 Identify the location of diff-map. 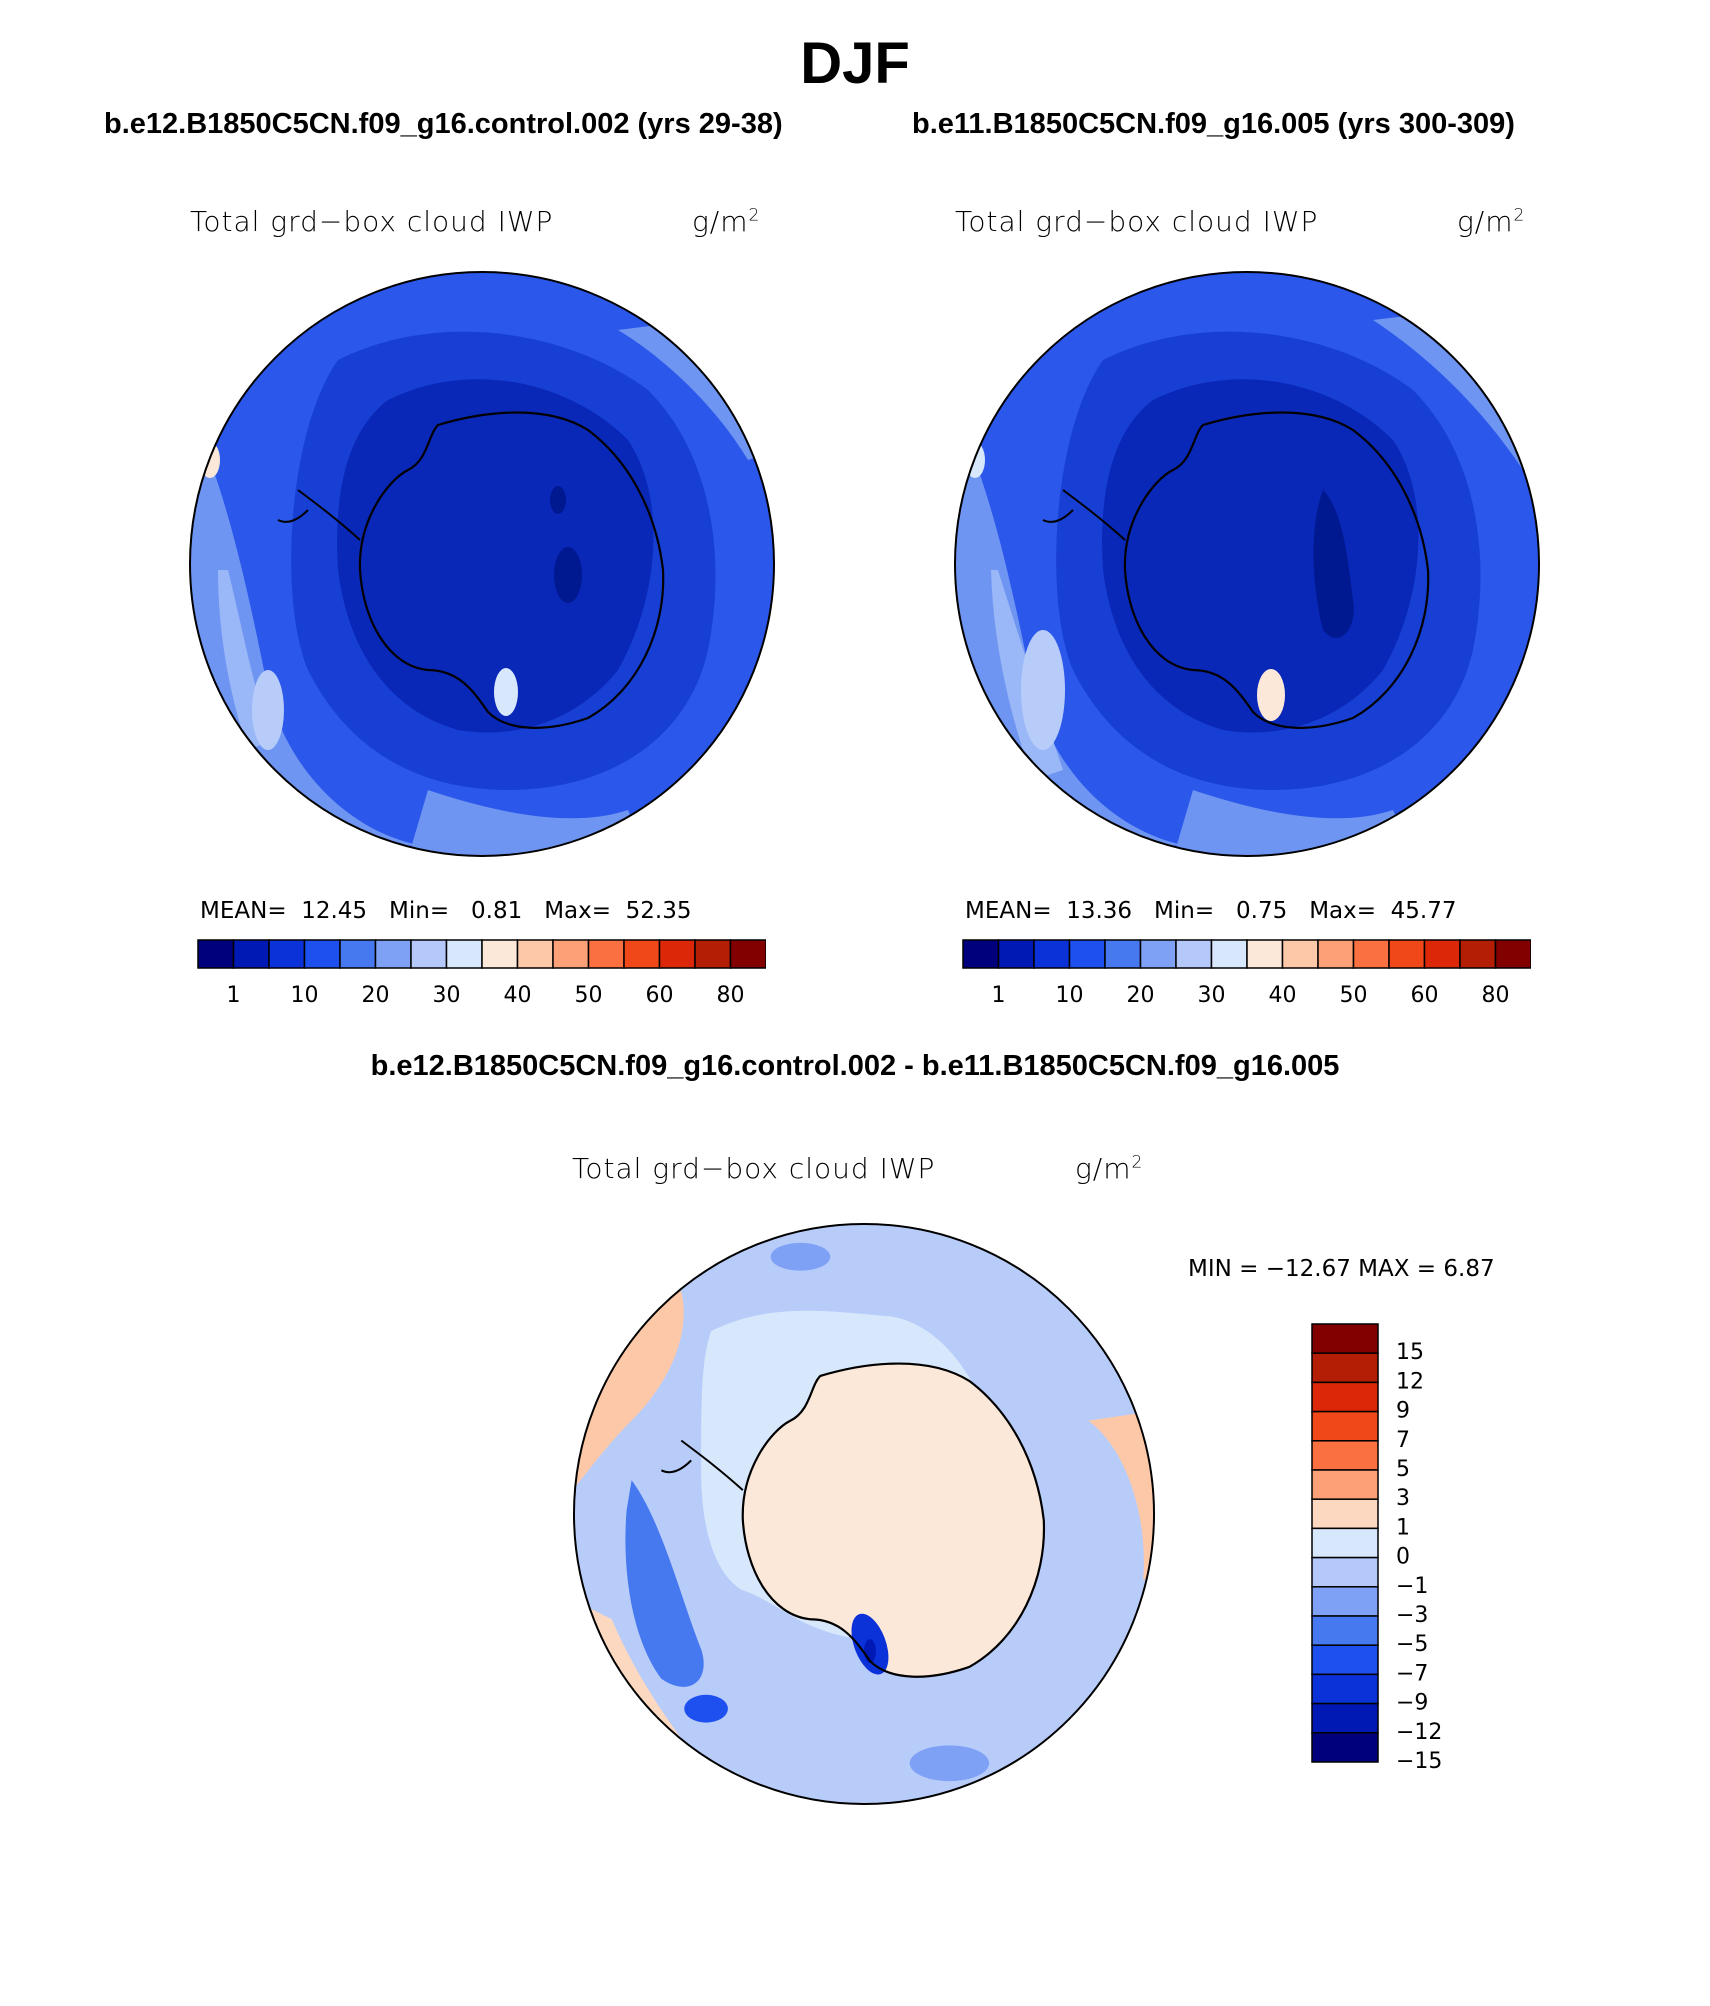
(864, 1514).